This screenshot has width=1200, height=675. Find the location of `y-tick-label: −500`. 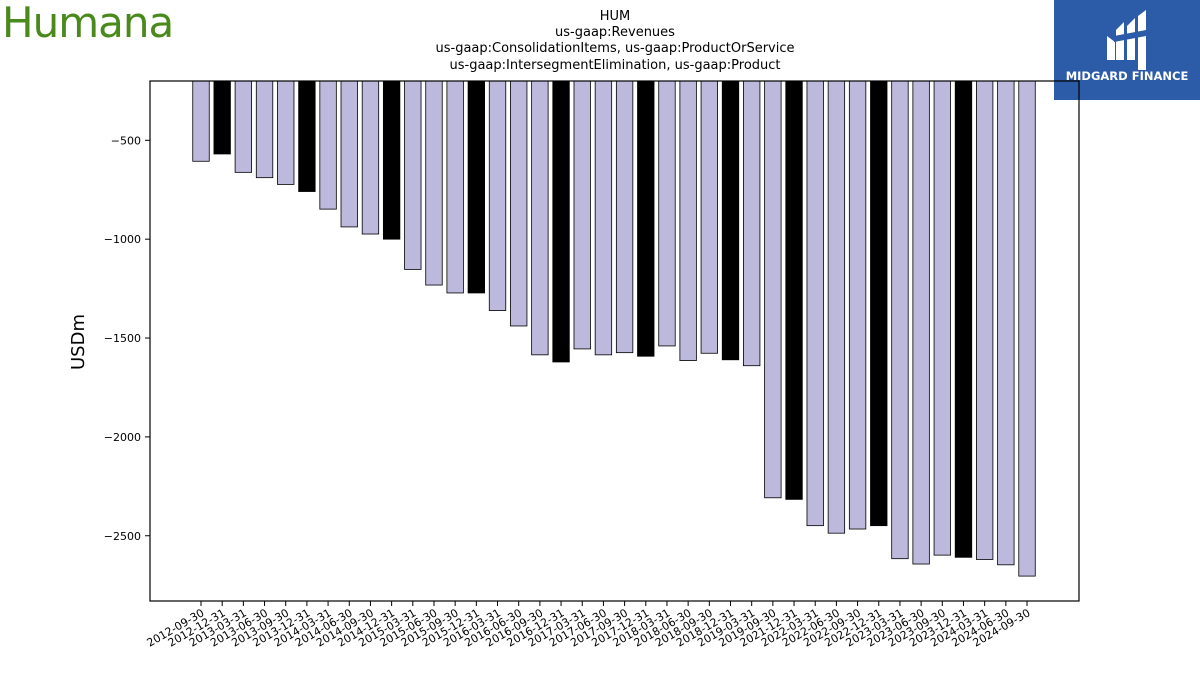

y-tick-label: −500 is located at coordinates (126, 140).